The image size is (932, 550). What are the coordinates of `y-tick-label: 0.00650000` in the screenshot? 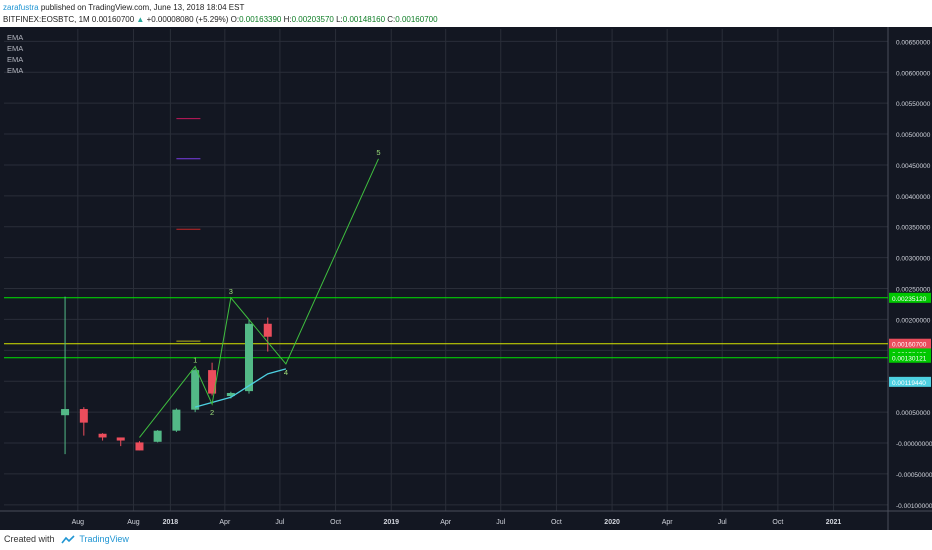 It's located at (913, 42).